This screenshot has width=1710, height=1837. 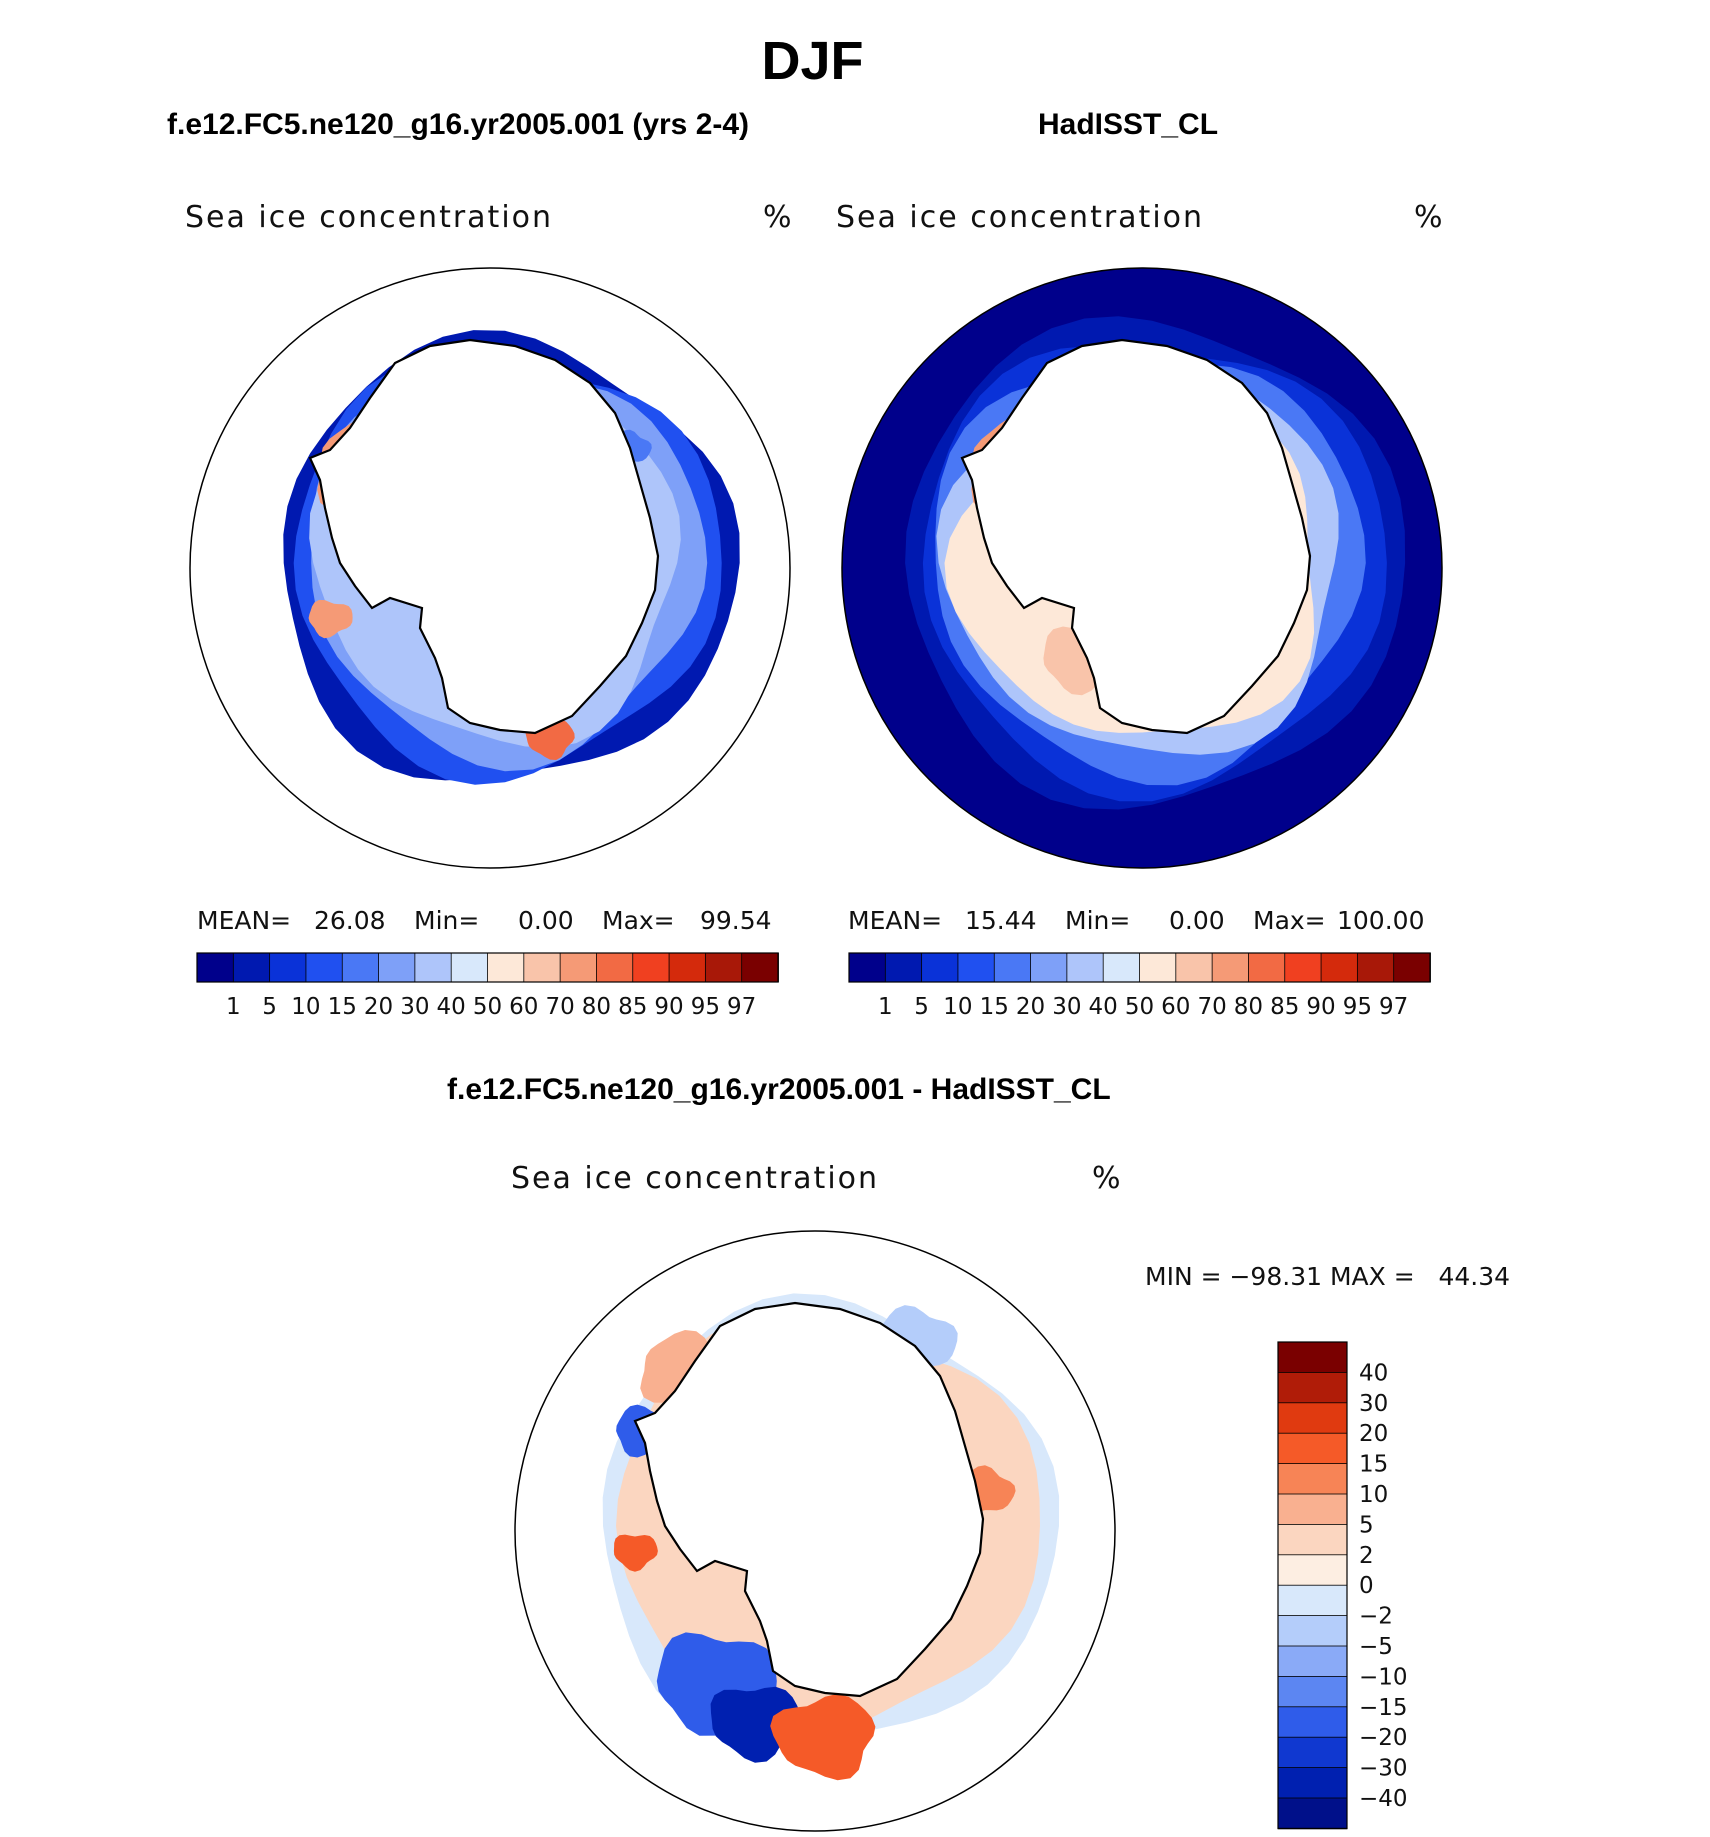 I want to click on panel-a-min-label: Min=, so click(x=447, y=920).